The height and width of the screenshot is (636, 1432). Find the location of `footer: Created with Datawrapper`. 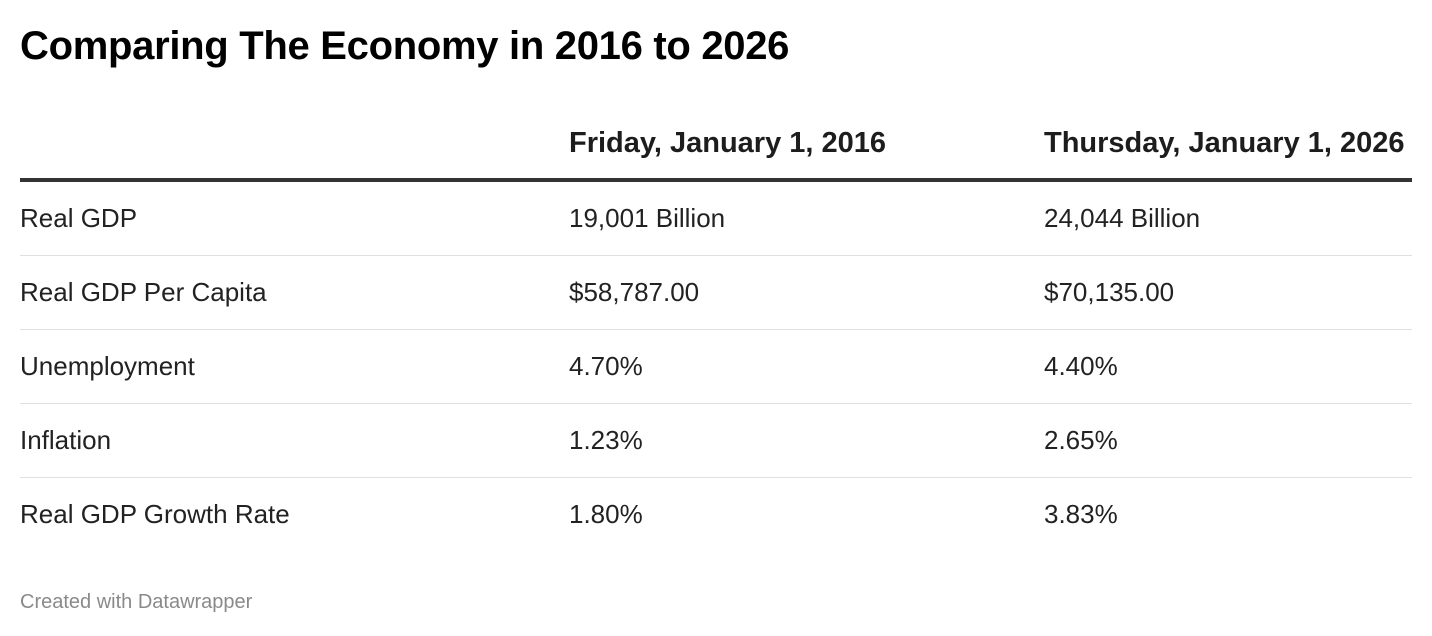

footer: Created with Datawrapper is located at coordinates (136, 602).